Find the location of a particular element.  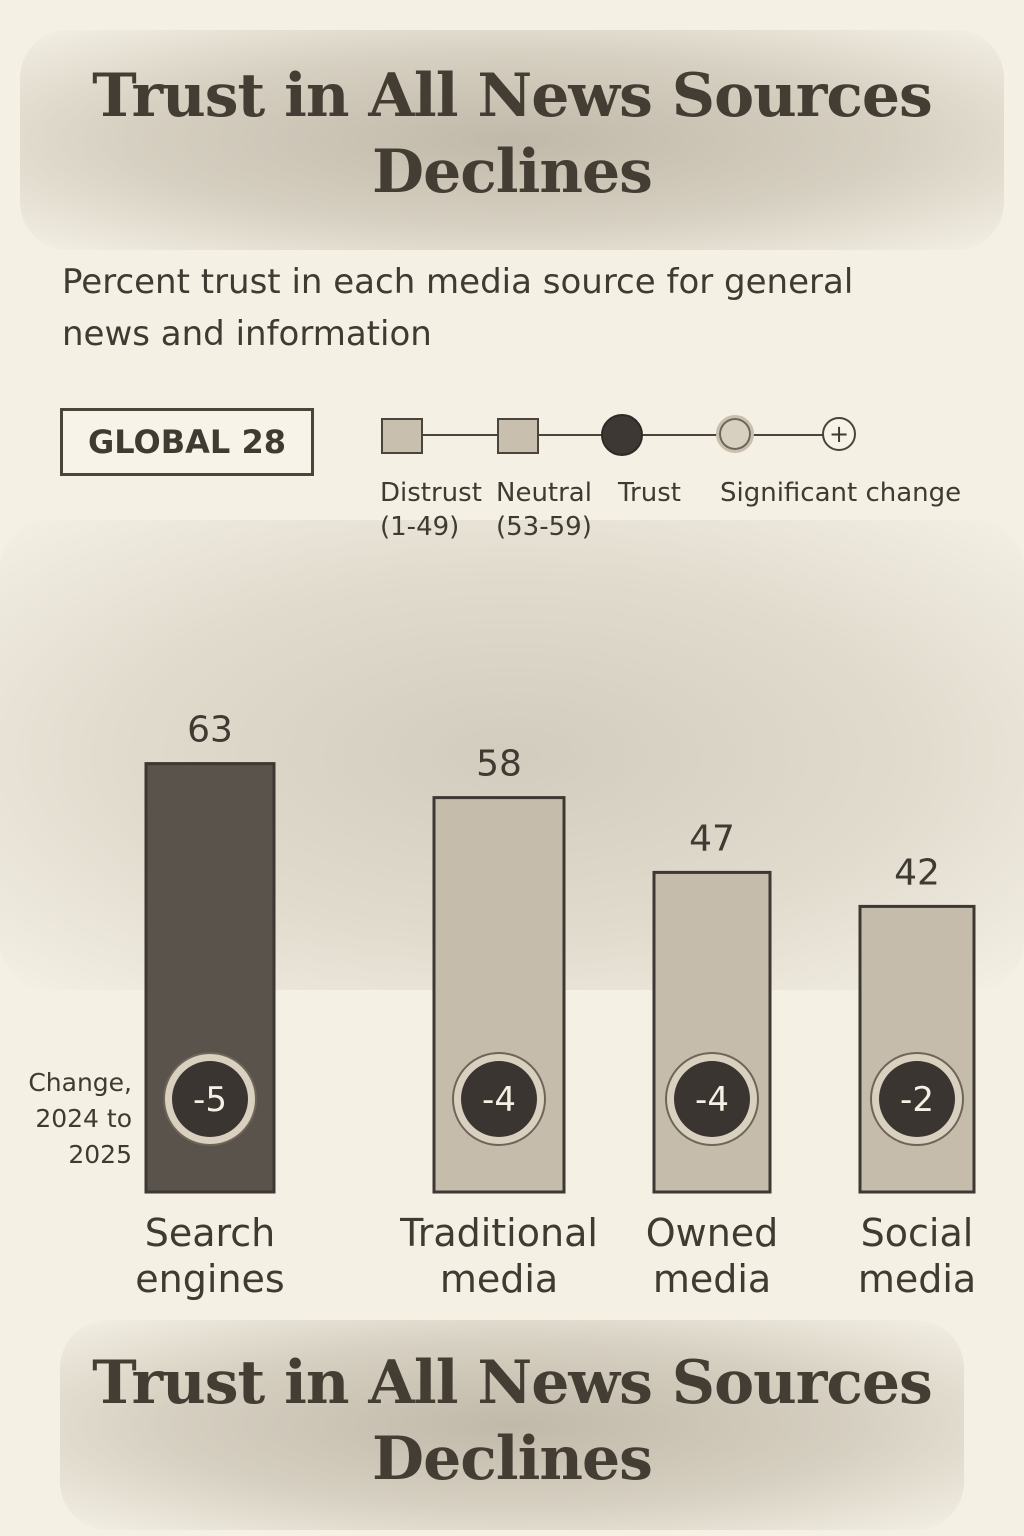

category-label-line: Social is located at coordinates (917, 1233).